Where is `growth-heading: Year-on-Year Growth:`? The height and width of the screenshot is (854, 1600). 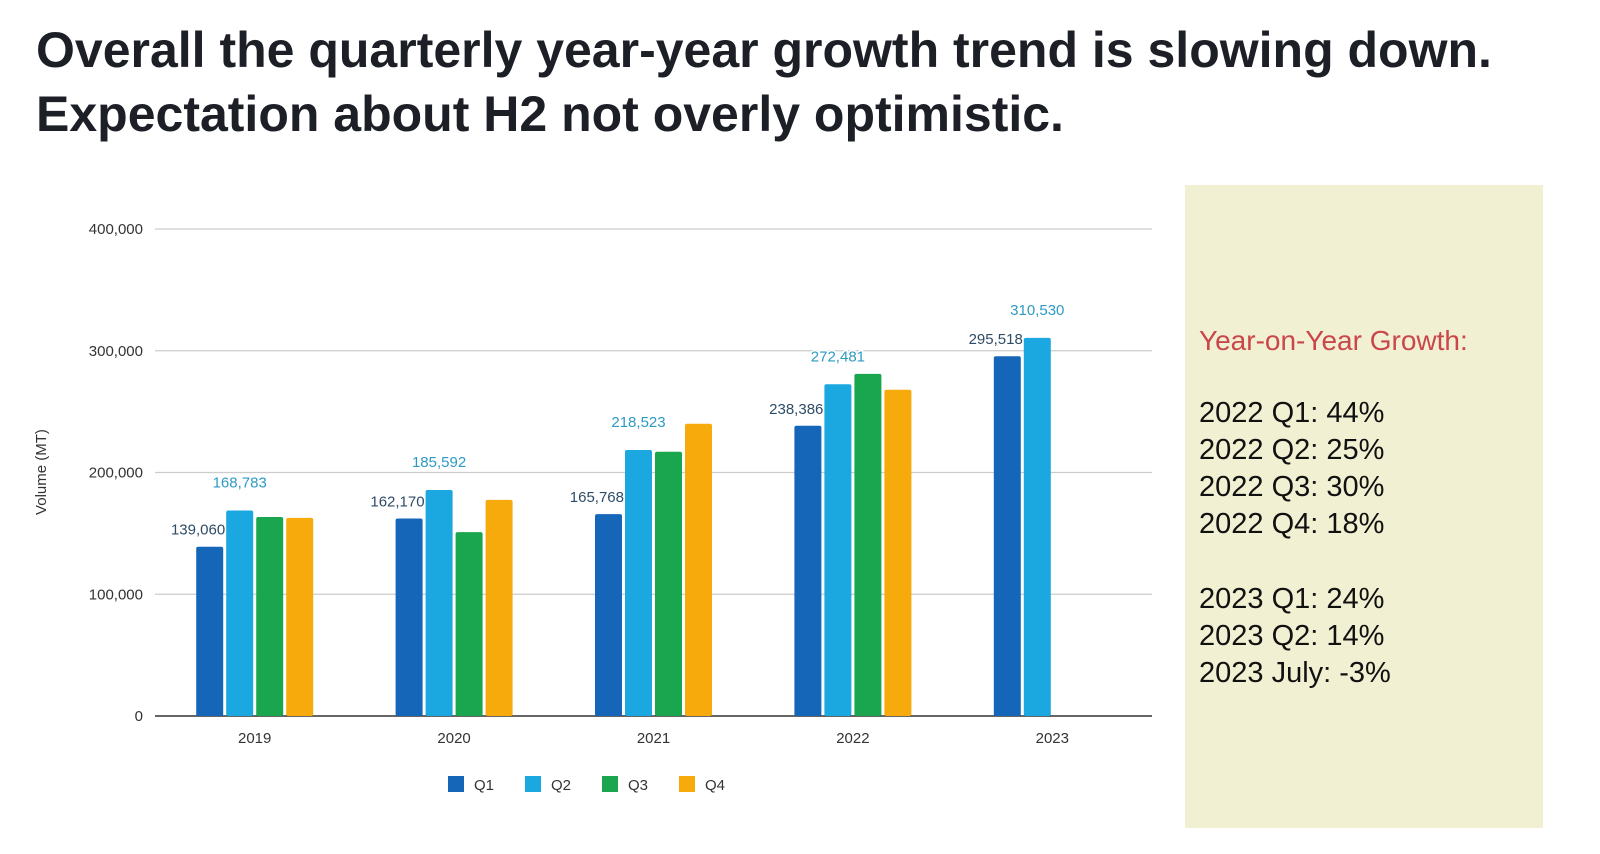 growth-heading: Year-on-Year Growth: is located at coordinates (1333, 340).